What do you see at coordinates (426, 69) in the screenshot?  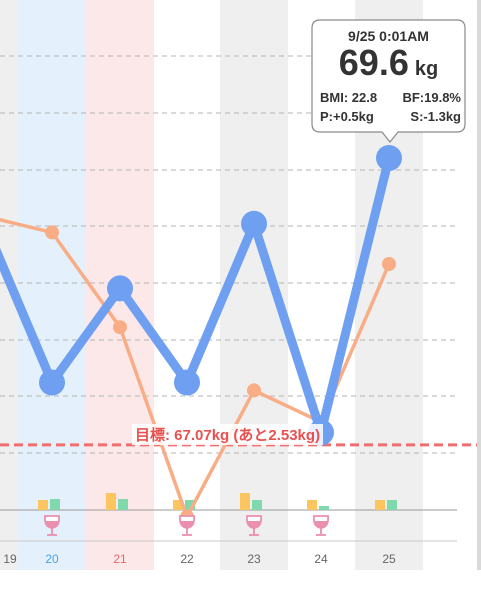 I see `tooltip-weight-unit: kg` at bounding box center [426, 69].